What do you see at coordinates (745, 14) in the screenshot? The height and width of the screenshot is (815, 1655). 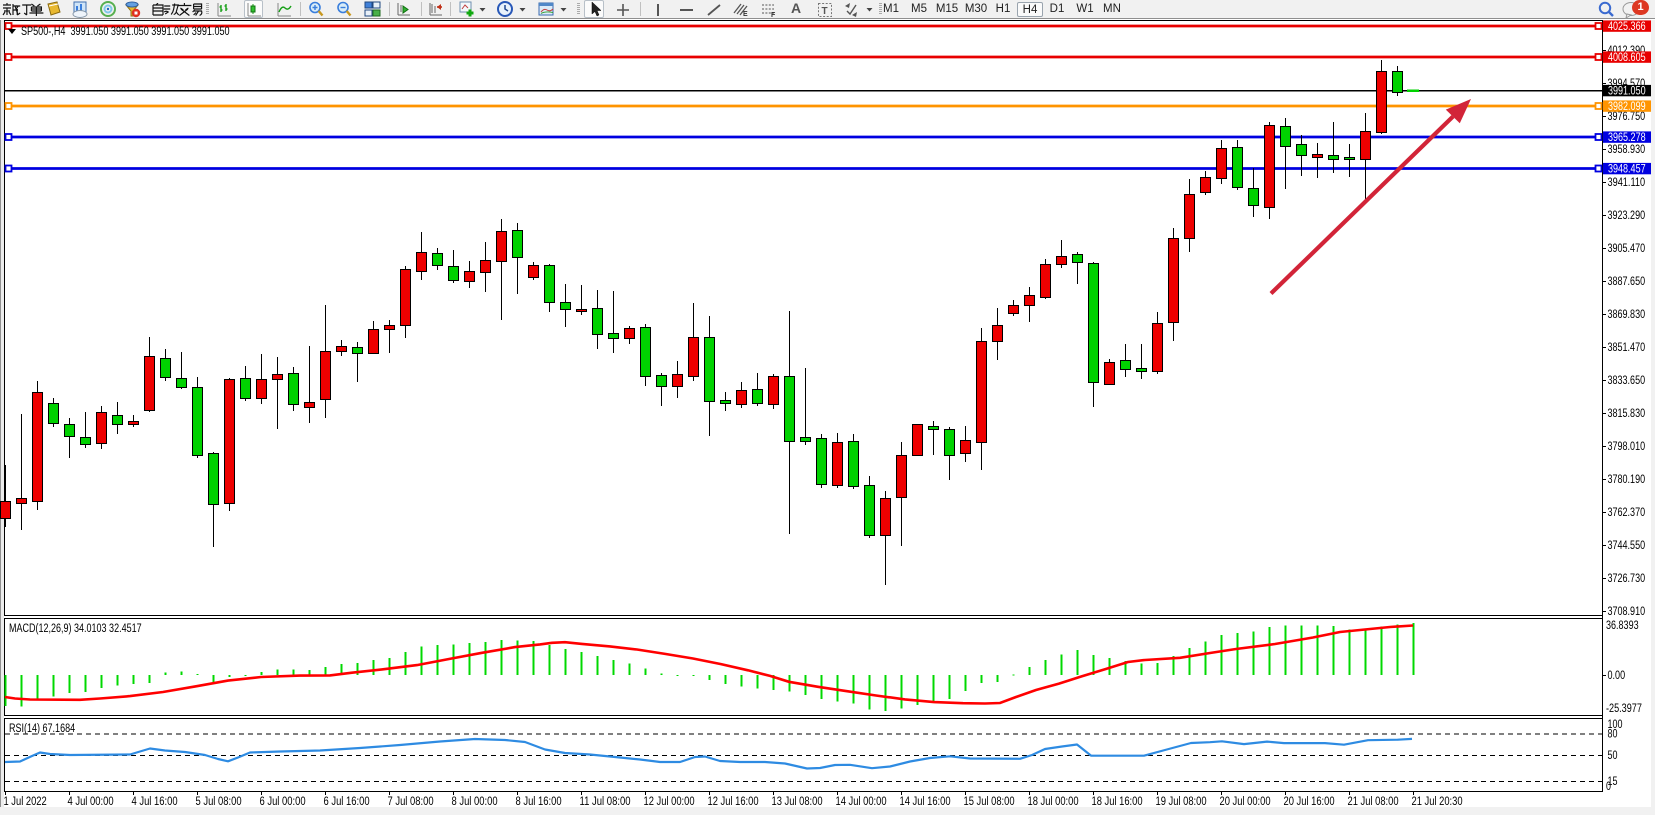 I see `svg-text: E` at bounding box center [745, 14].